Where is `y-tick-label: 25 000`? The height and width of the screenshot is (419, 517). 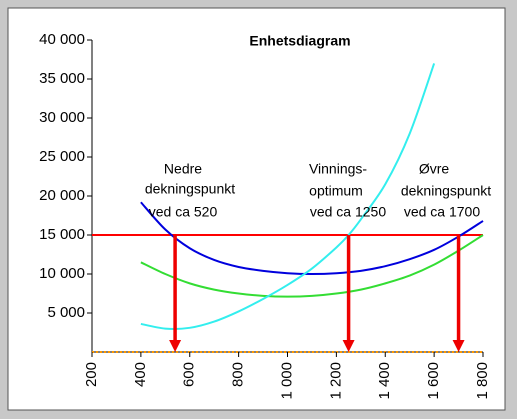
y-tick-label: 25 000 is located at coordinates (62, 156).